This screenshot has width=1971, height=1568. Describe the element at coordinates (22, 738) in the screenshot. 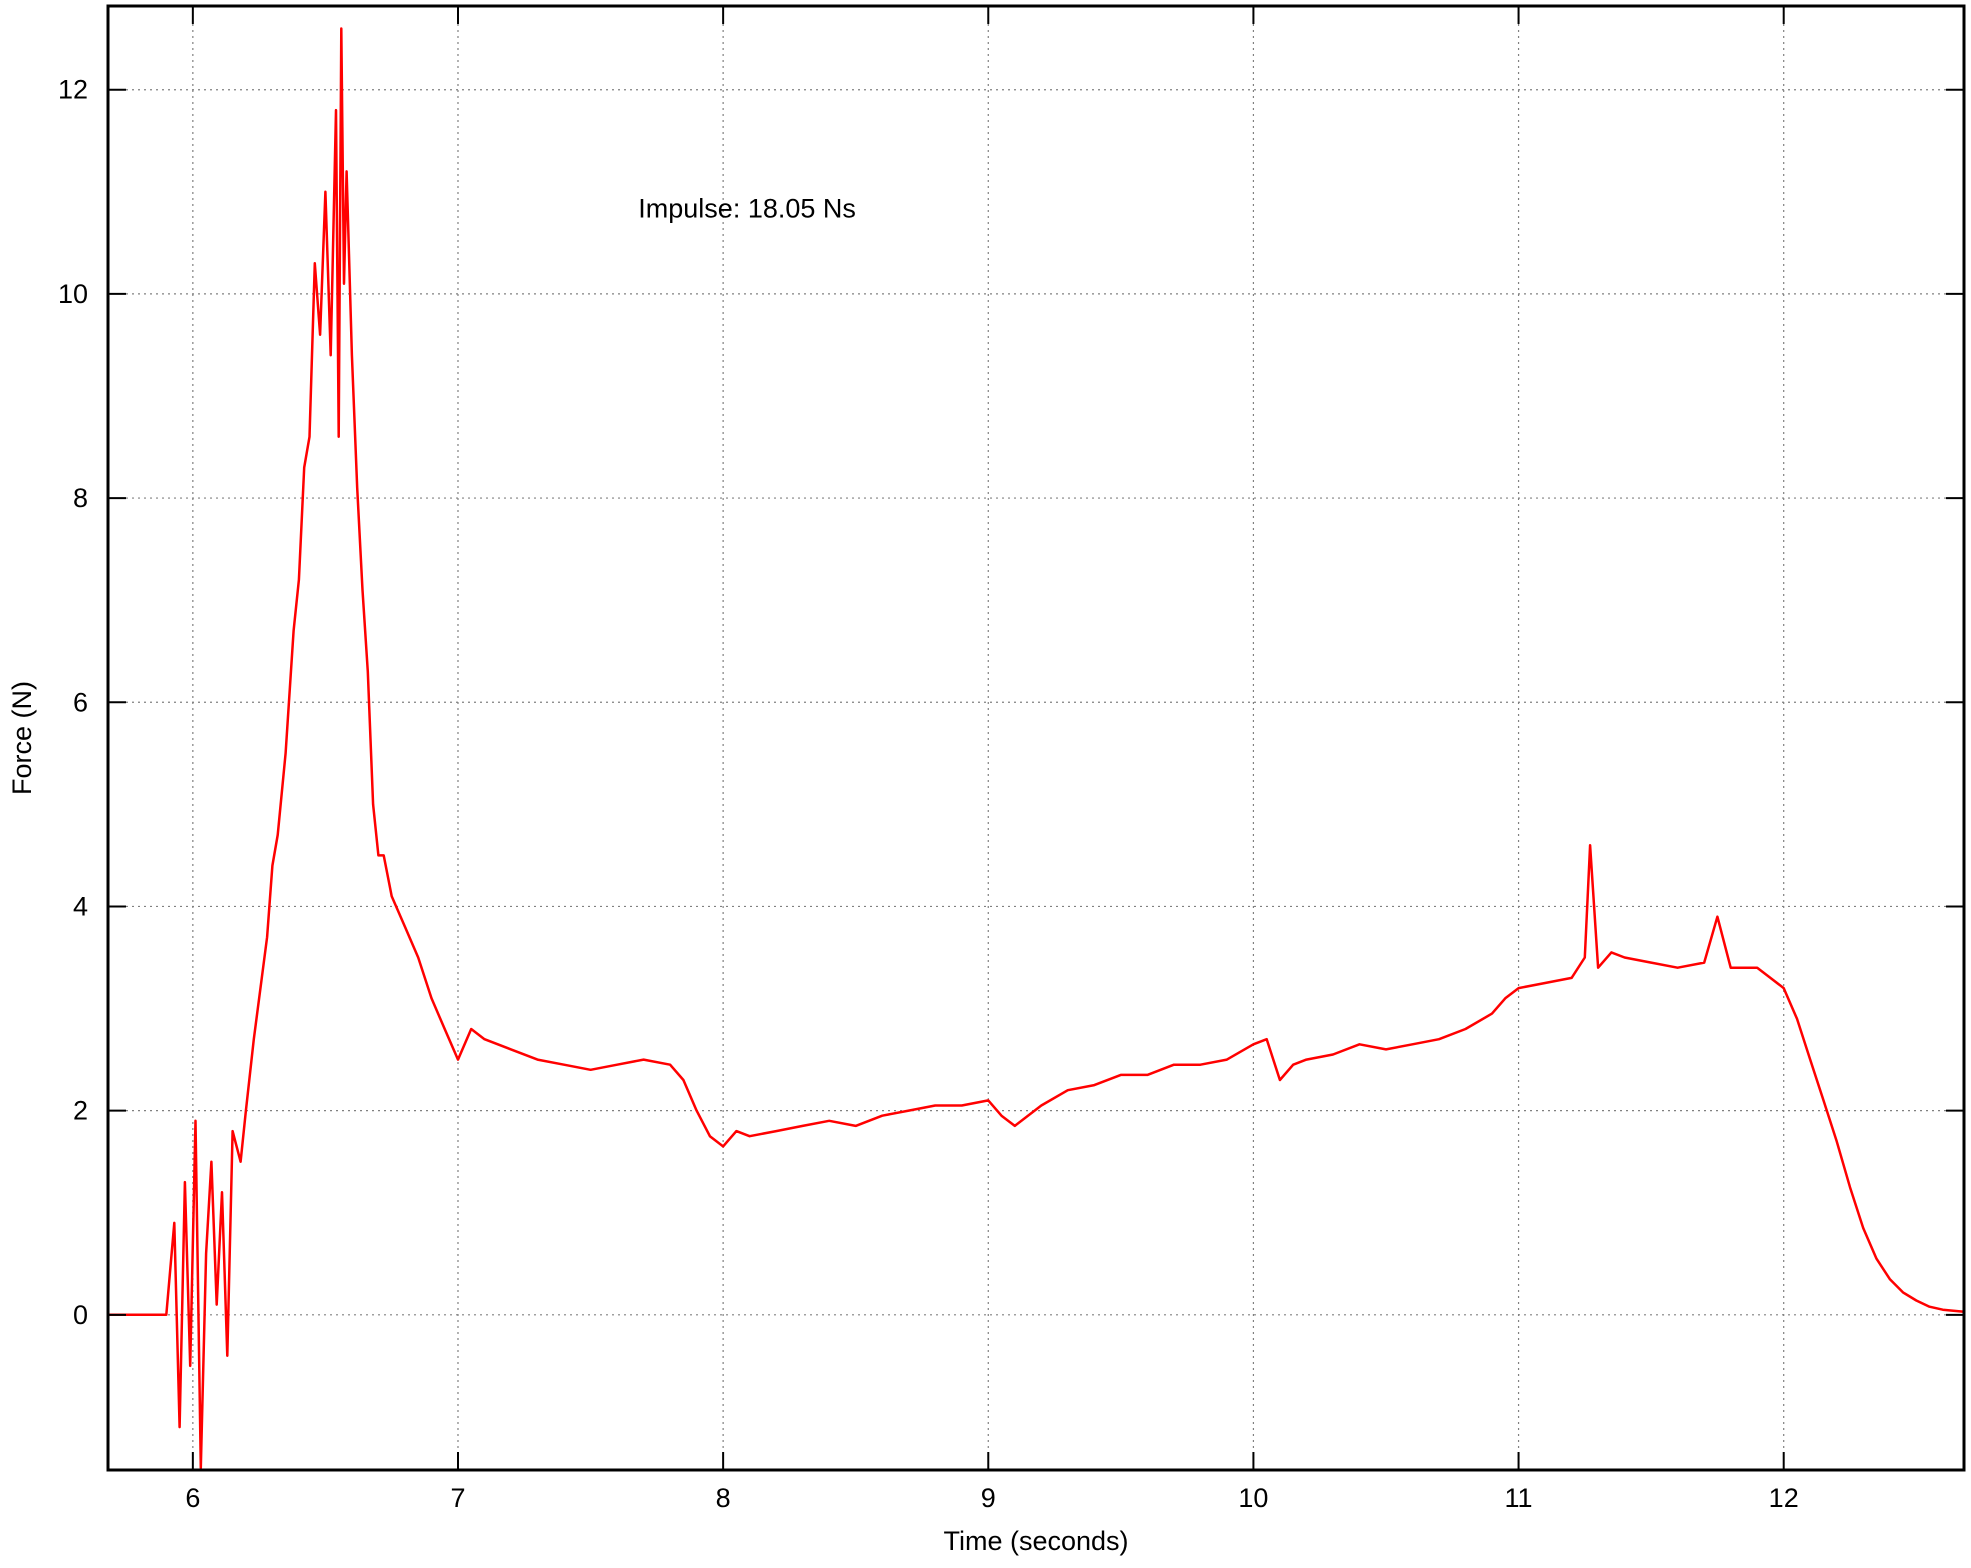

I see `y-axis-label: Force (N)` at that location.